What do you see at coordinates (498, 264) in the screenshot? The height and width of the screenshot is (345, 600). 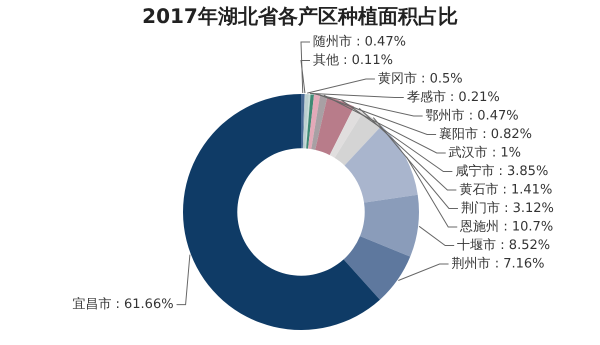 I see `slice-label: 荆州市 : 7.16%` at bounding box center [498, 264].